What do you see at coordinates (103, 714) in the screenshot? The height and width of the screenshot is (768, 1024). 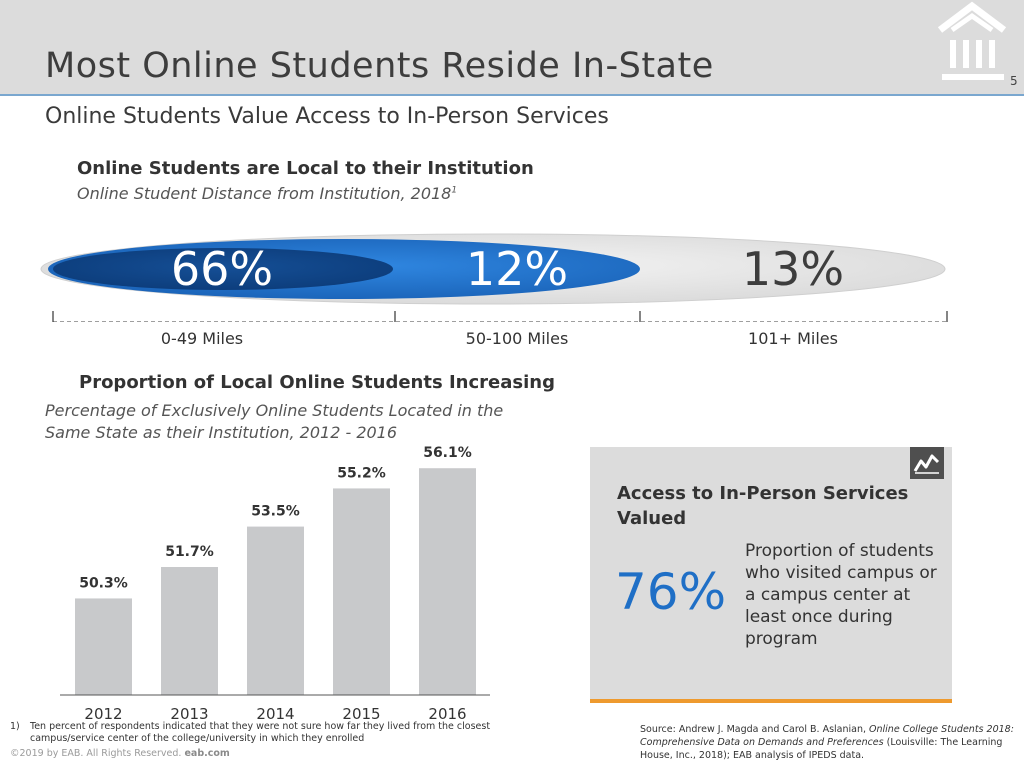 I see `category-label-2012: 2012` at bounding box center [103, 714].